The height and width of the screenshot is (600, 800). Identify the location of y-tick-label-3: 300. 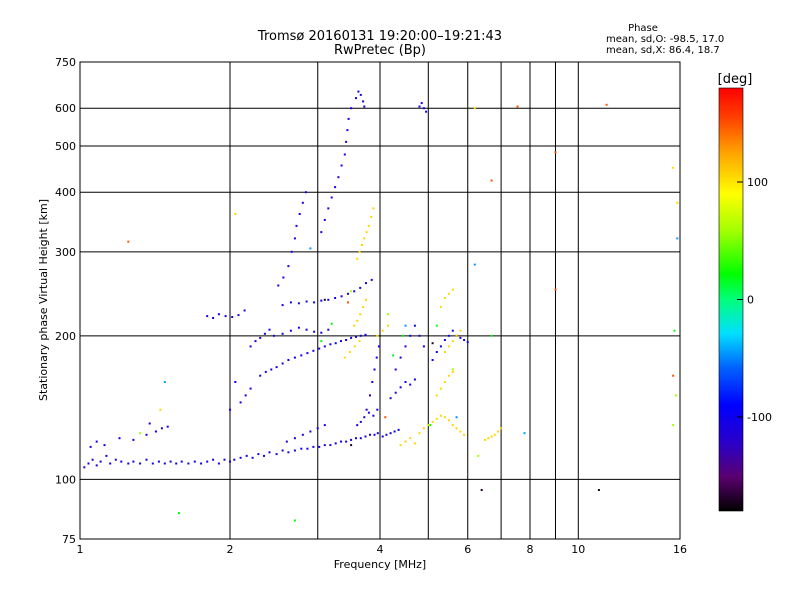
(65, 252).